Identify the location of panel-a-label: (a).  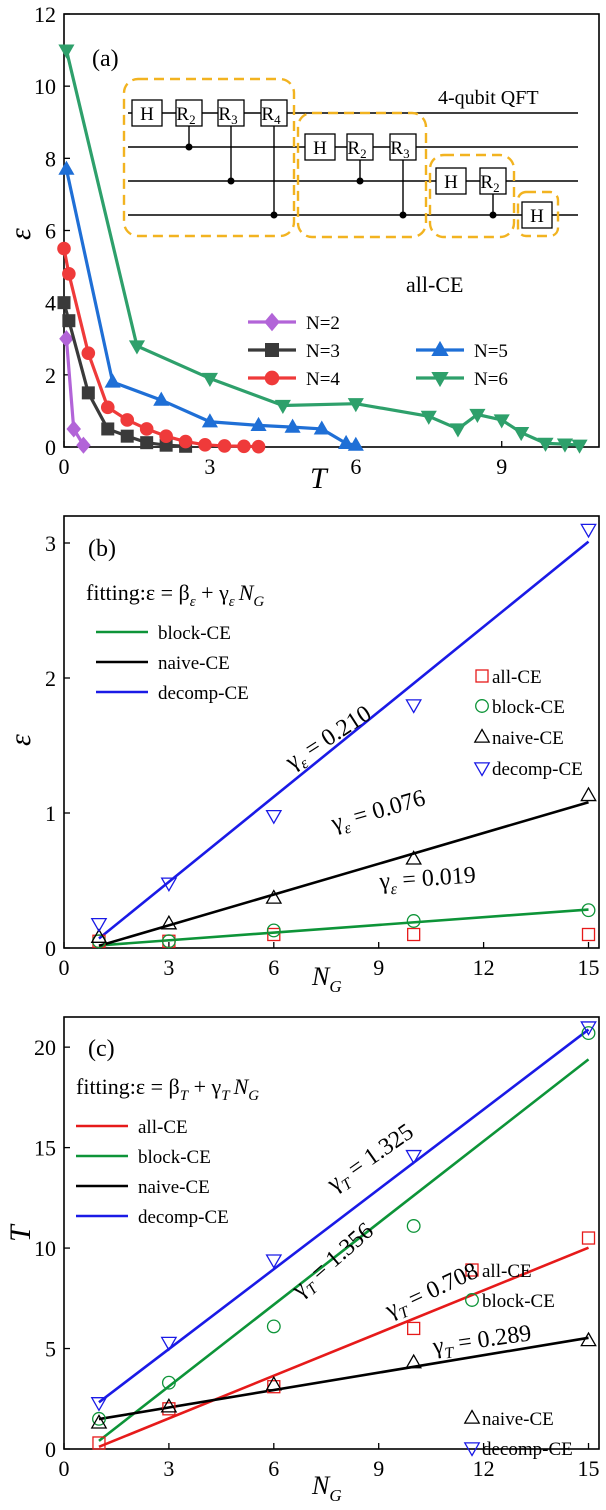
(105, 59).